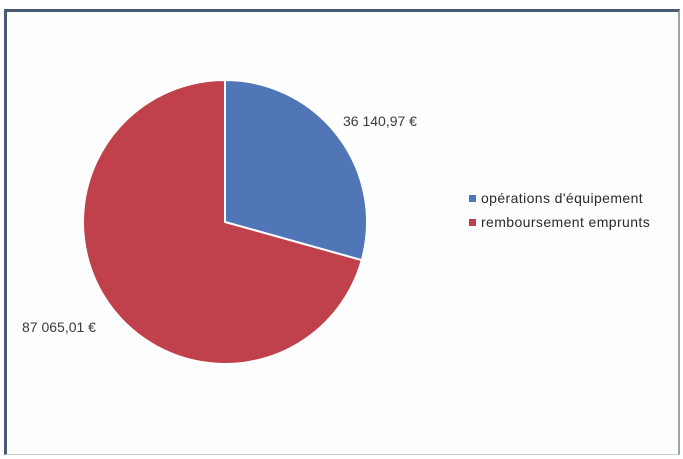  What do you see at coordinates (472, 222) in the screenshot?
I see `legend-swatch-emprunts` at bounding box center [472, 222].